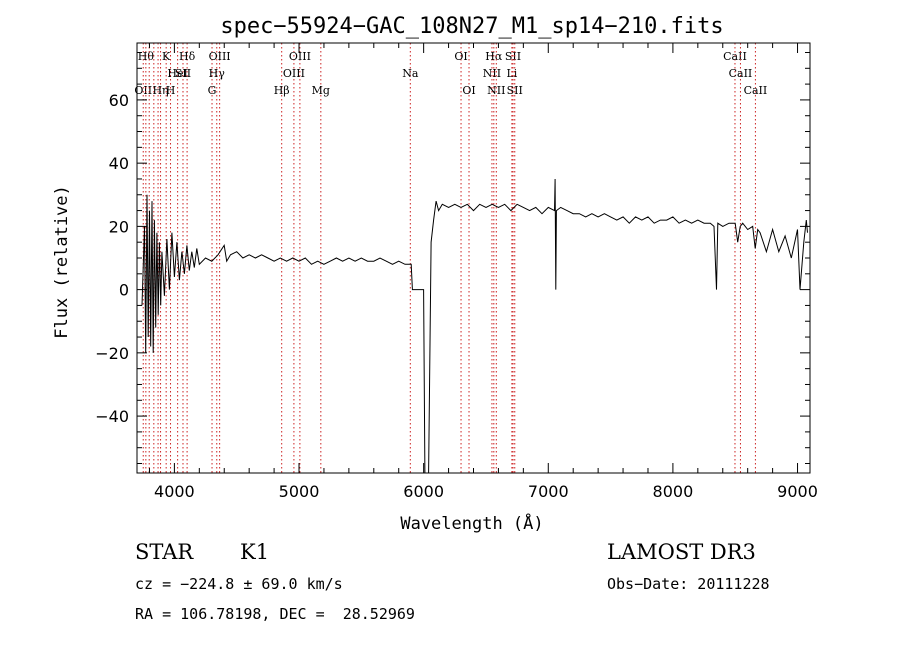 This screenshot has width=900, height=649. Describe the element at coordinates (143, 90) in the screenshot. I see `marker-label: OII` at that location.